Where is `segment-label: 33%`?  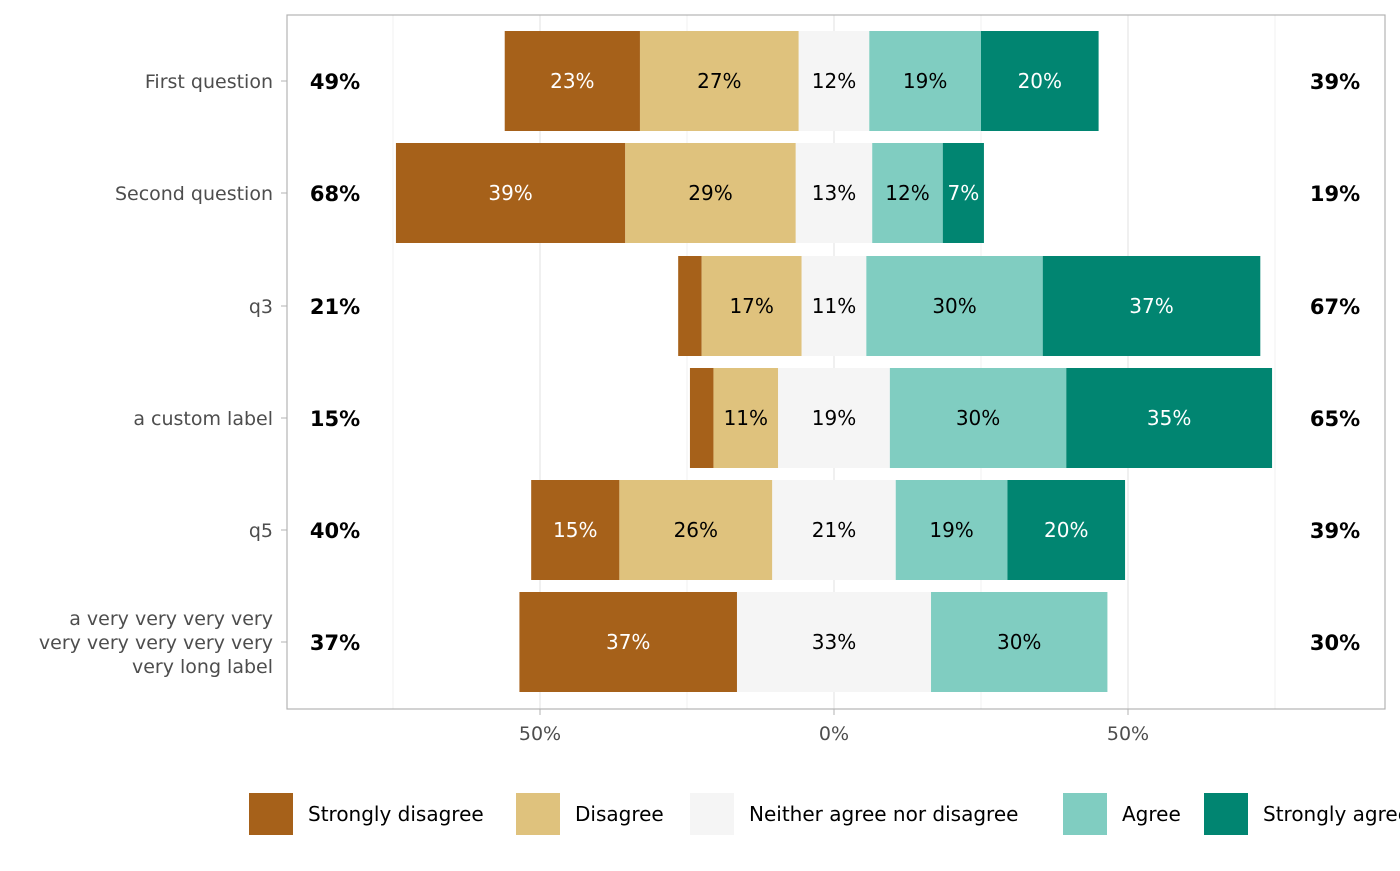
segment-label: 33% is located at coordinates (834, 642).